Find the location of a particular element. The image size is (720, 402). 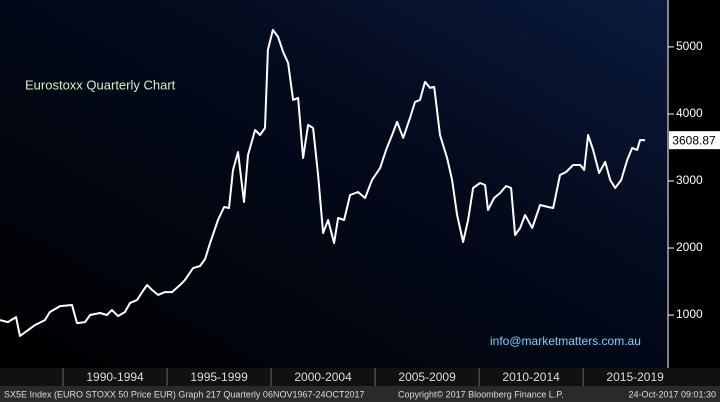

y-axis-panel is located at coordinates (694, 184).